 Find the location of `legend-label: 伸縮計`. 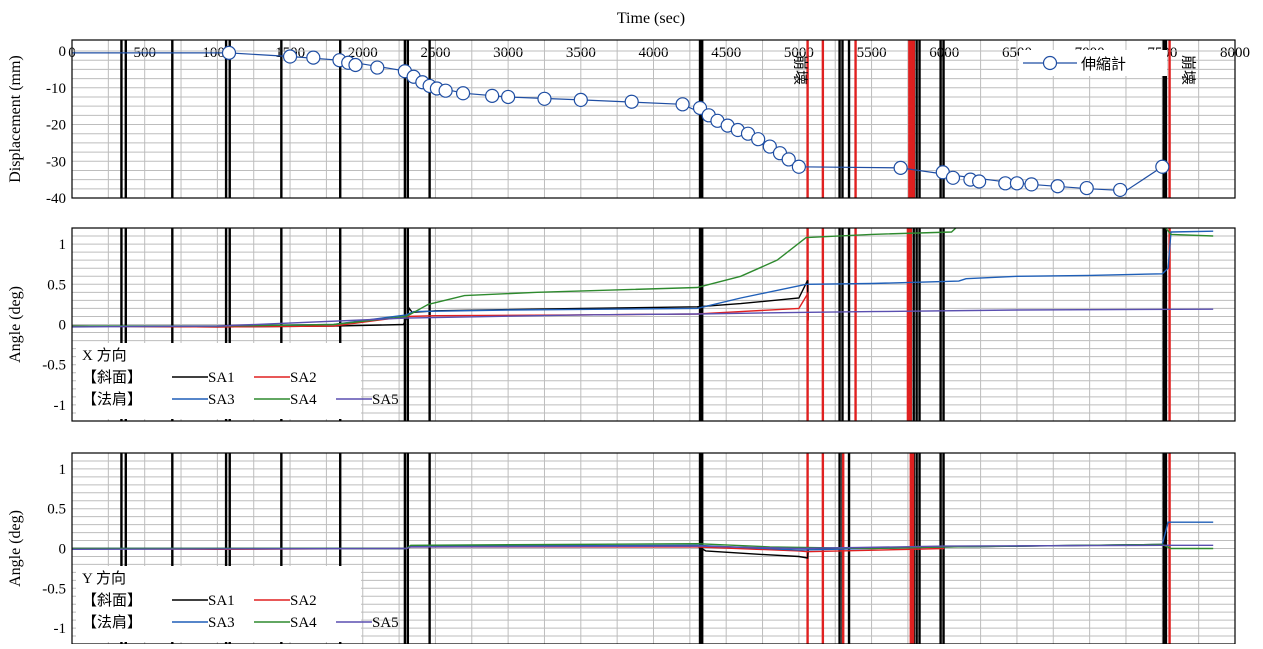

legend-label: 伸縮計 is located at coordinates (1103, 64).